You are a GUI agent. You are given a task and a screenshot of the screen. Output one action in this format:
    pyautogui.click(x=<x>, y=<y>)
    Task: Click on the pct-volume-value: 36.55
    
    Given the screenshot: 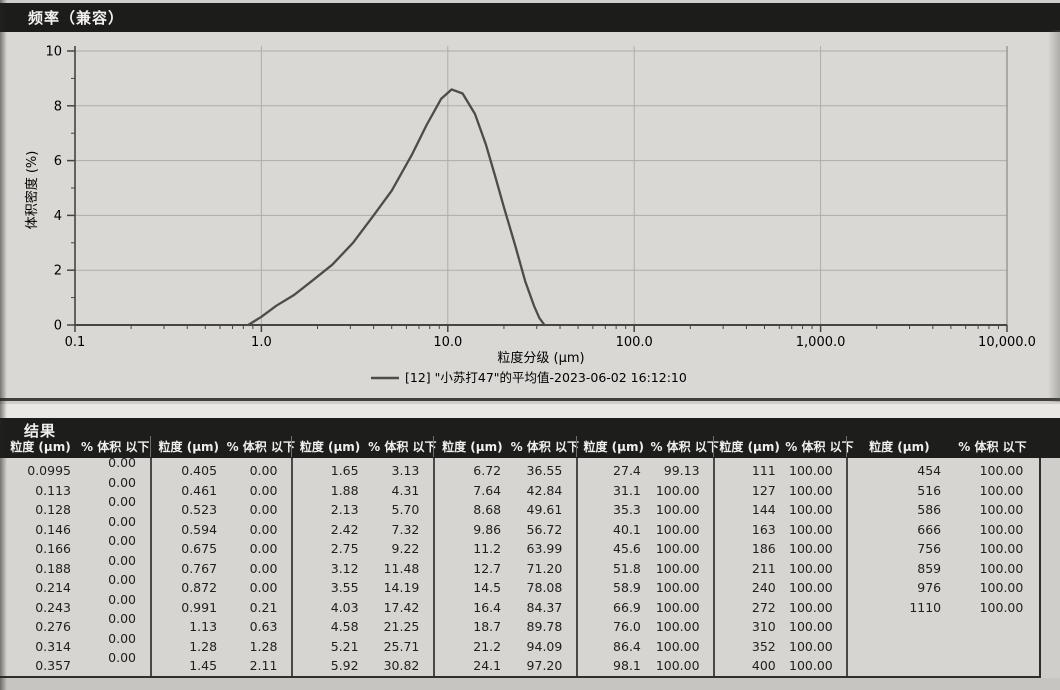 What is the action you would take?
    pyautogui.click(x=544, y=471)
    